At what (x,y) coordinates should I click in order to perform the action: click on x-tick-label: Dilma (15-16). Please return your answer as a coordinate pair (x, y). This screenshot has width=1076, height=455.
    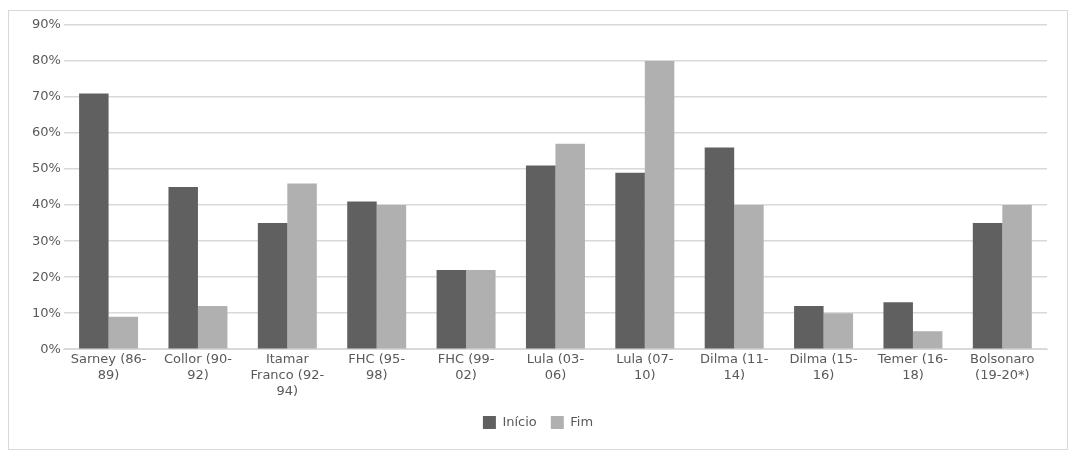
    Looking at the image, I should click on (824, 366).